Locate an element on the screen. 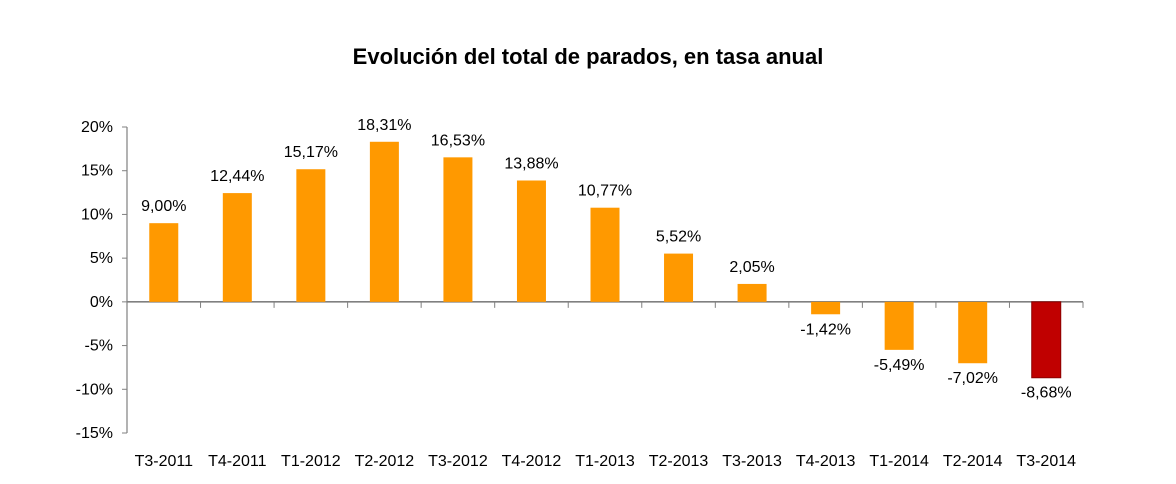 This screenshot has width=1176, height=484. x-tick-label: T1-2012 is located at coordinates (311, 461).